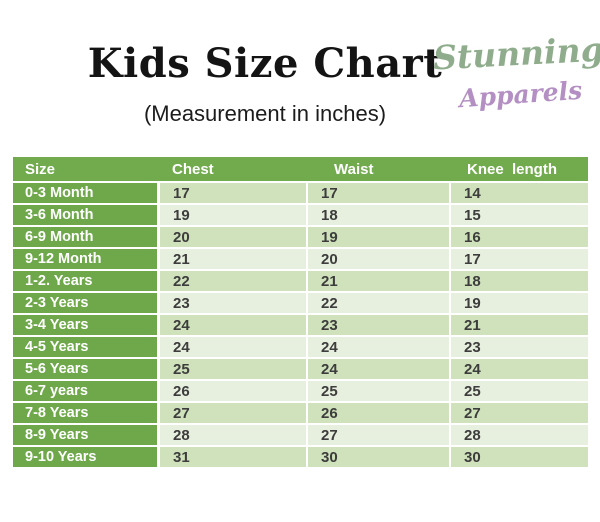 The width and height of the screenshot is (600, 522). I want to click on knee-cell: 18, so click(519, 281).